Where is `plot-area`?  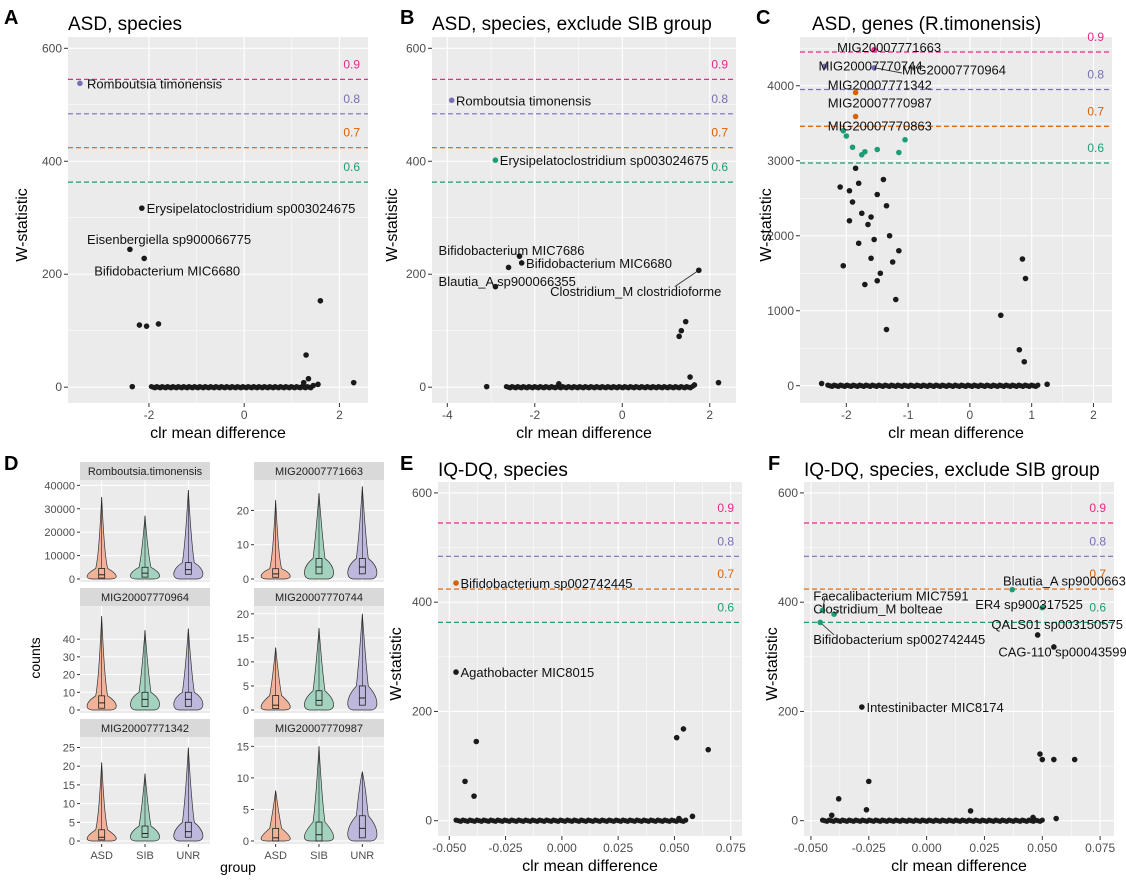 plot-area is located at coordinates (584, 220).